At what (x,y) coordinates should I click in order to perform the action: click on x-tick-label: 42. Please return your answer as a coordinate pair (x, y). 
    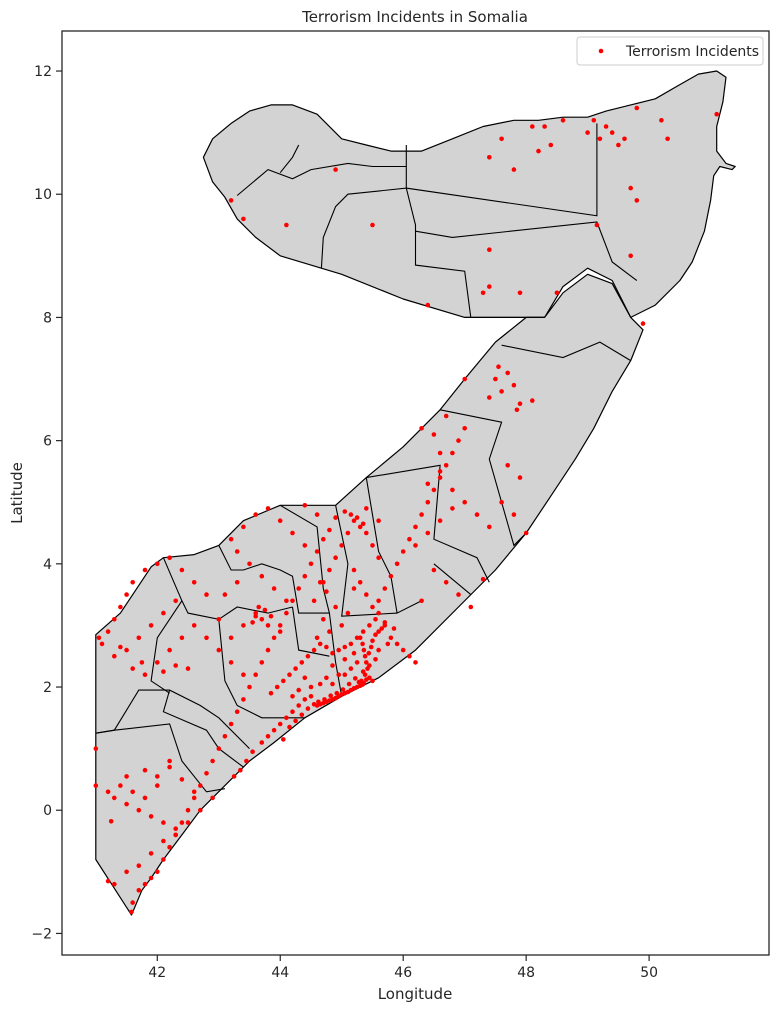
    Looking at the image, I should click on (157, 973).